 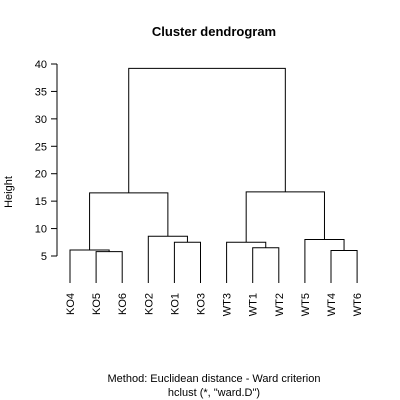 What do you see at coordinates (41, 147) in the screenshot?
I see `y-tick-label: 25` at bounding box center [41, 147].